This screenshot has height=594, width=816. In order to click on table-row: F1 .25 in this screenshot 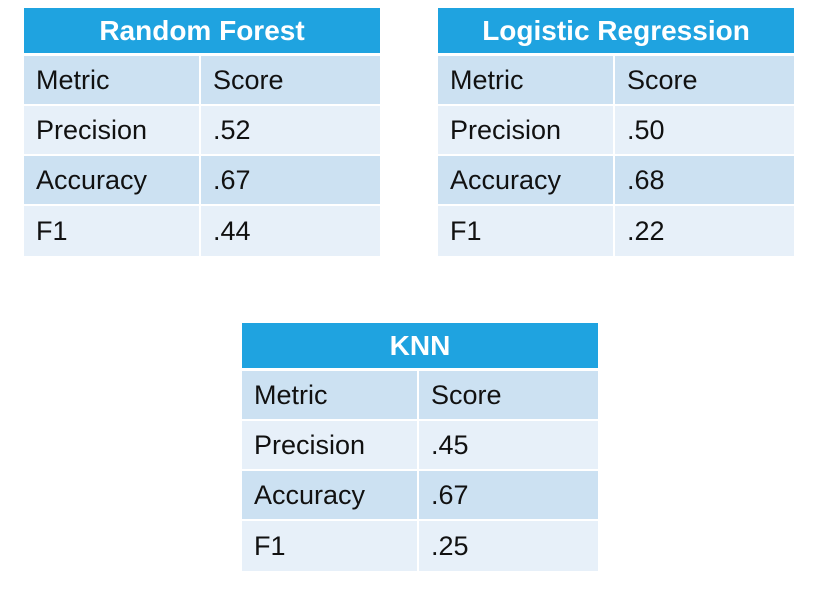, I will do `click(420, 546)`.